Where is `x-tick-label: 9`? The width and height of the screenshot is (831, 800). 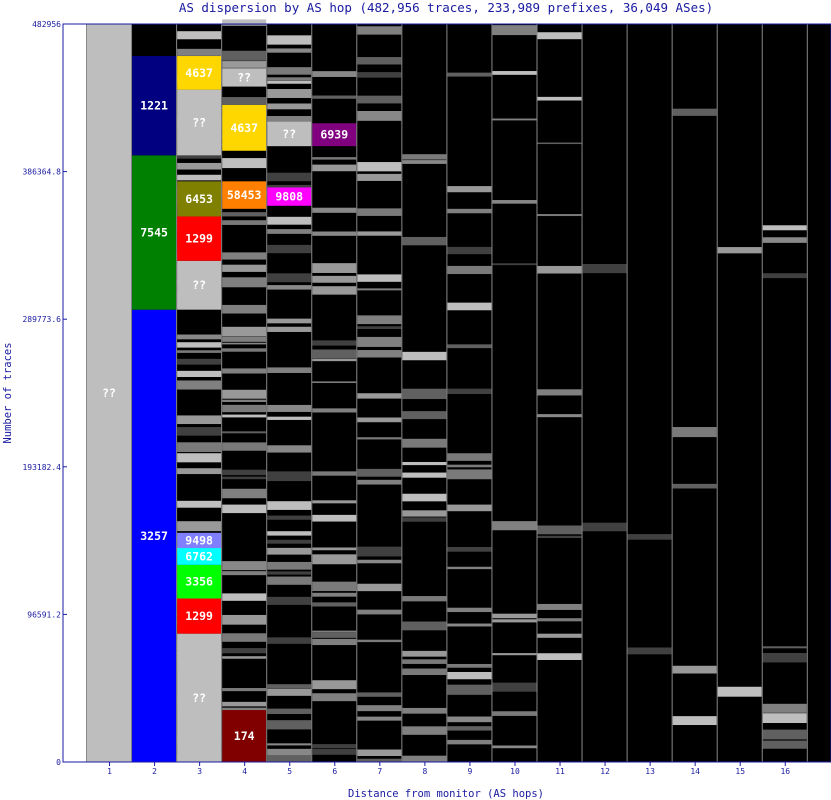 x-tick-label: 9 is located at coordinates (470, 771).